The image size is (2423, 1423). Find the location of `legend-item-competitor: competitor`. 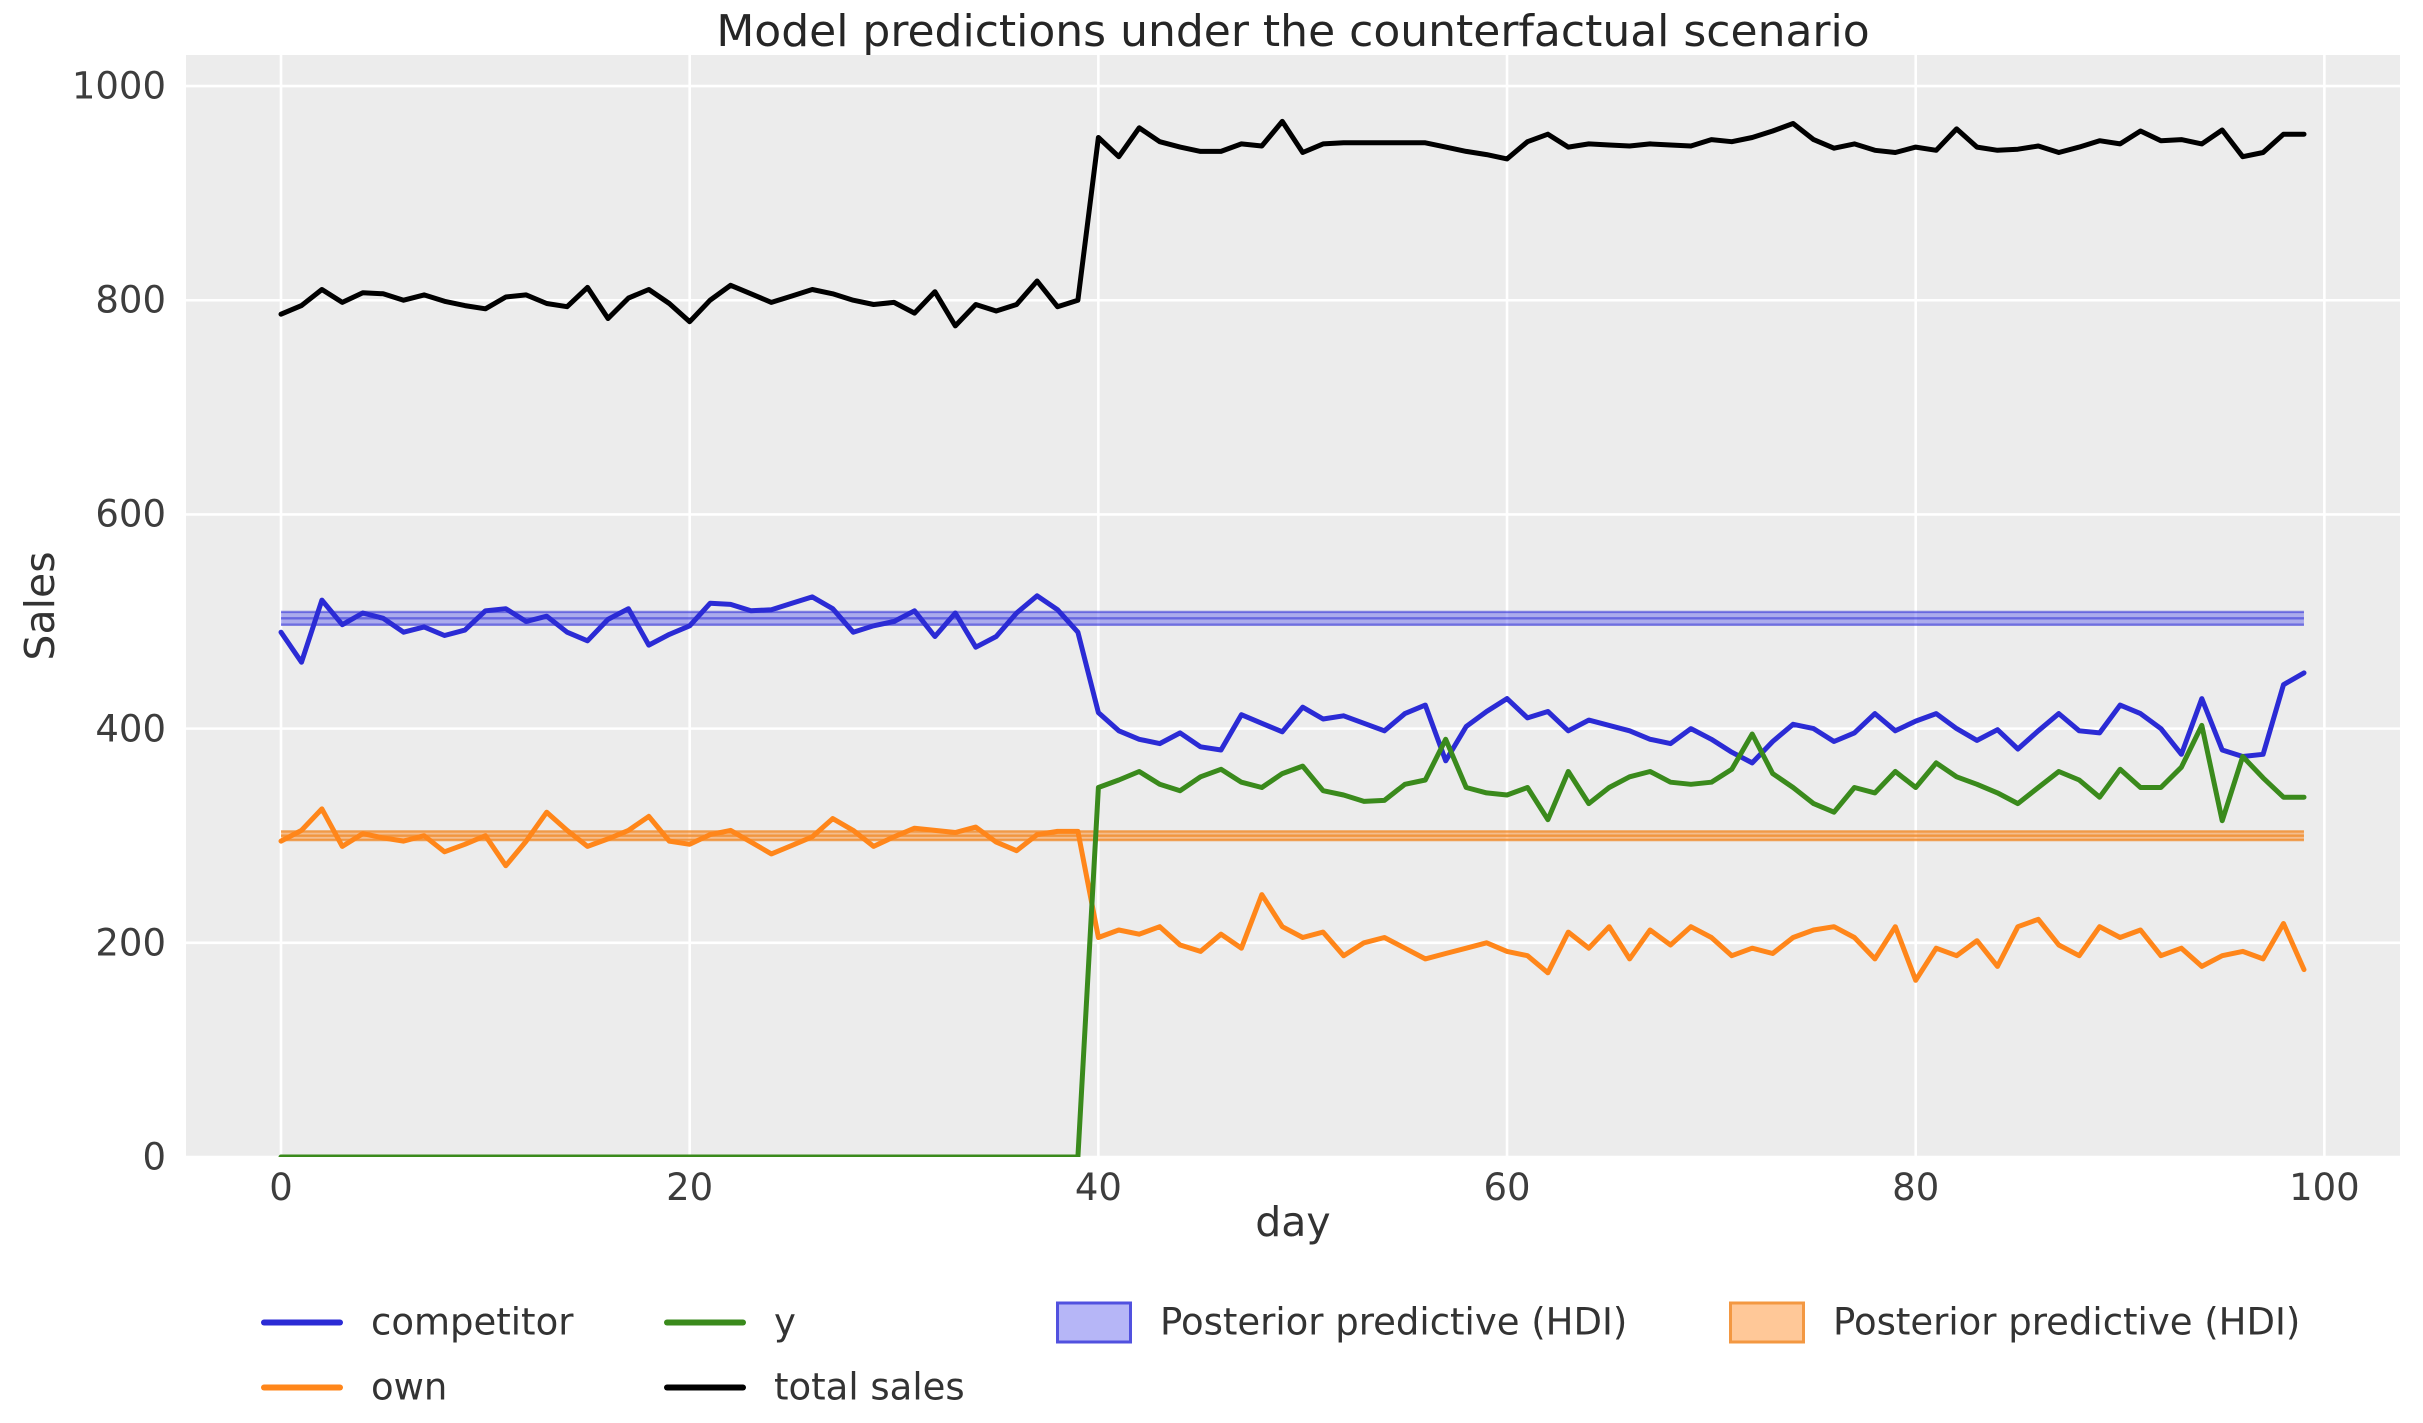

legend-item-competitor: competitor is located at coordinates (417, 1322).